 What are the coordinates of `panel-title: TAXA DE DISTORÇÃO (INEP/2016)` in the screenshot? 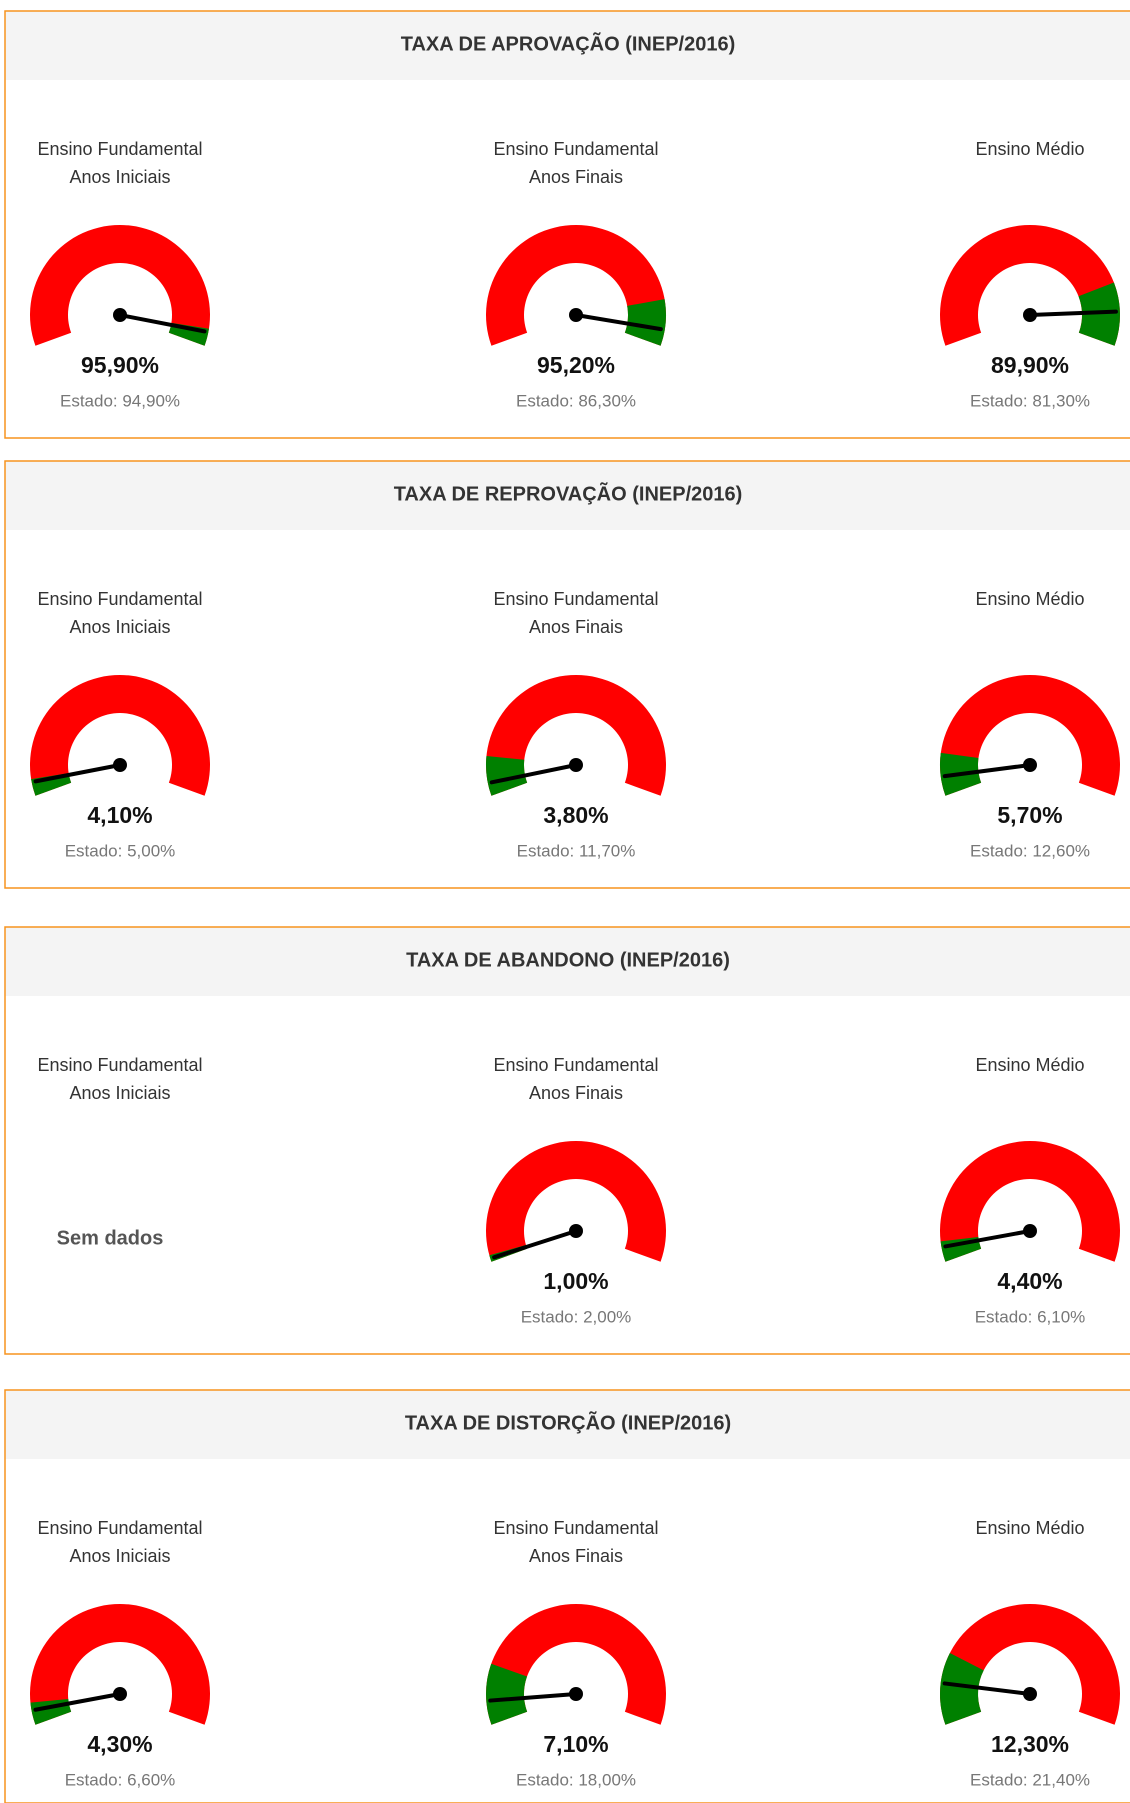 It's located at (568, 1422).